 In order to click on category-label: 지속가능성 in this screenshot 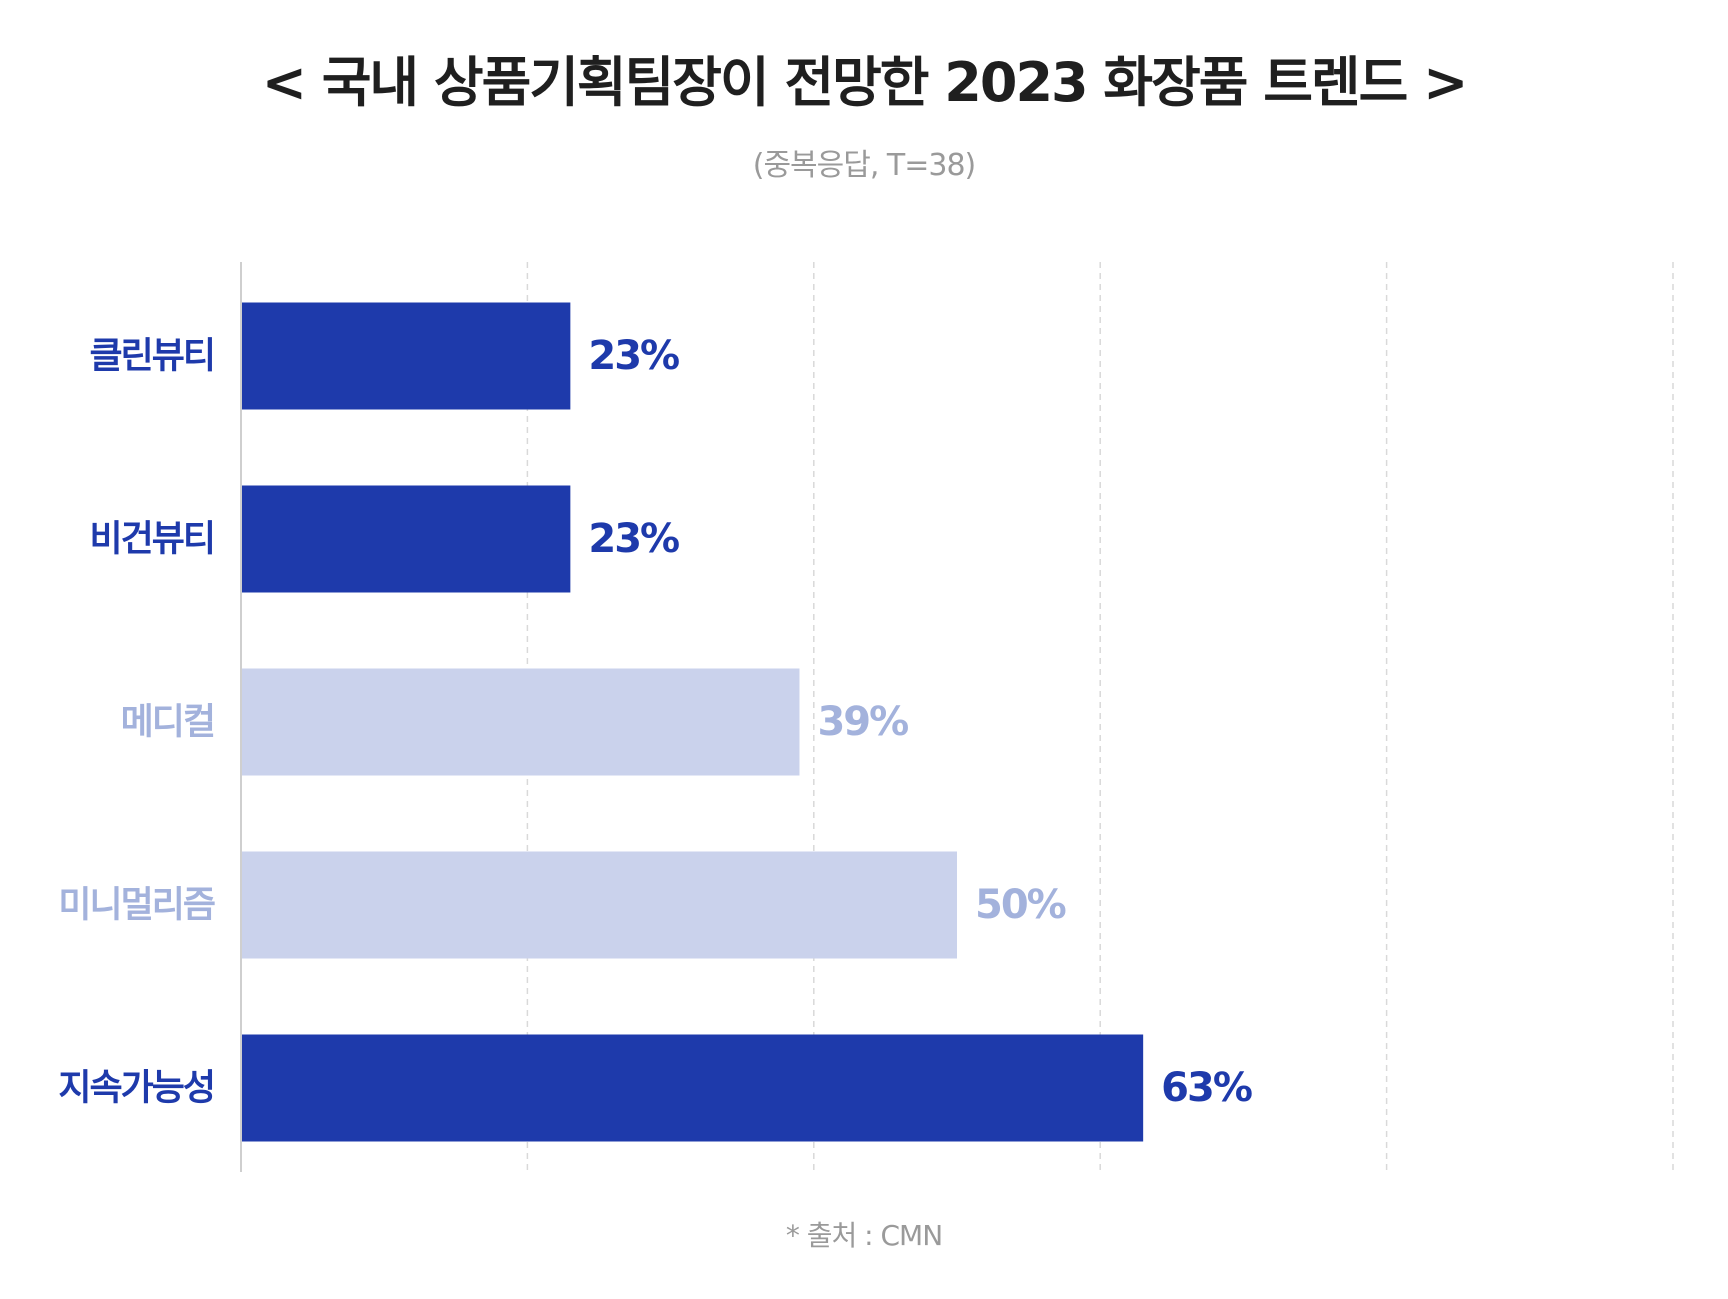, I will do `click(136, 1088)`.